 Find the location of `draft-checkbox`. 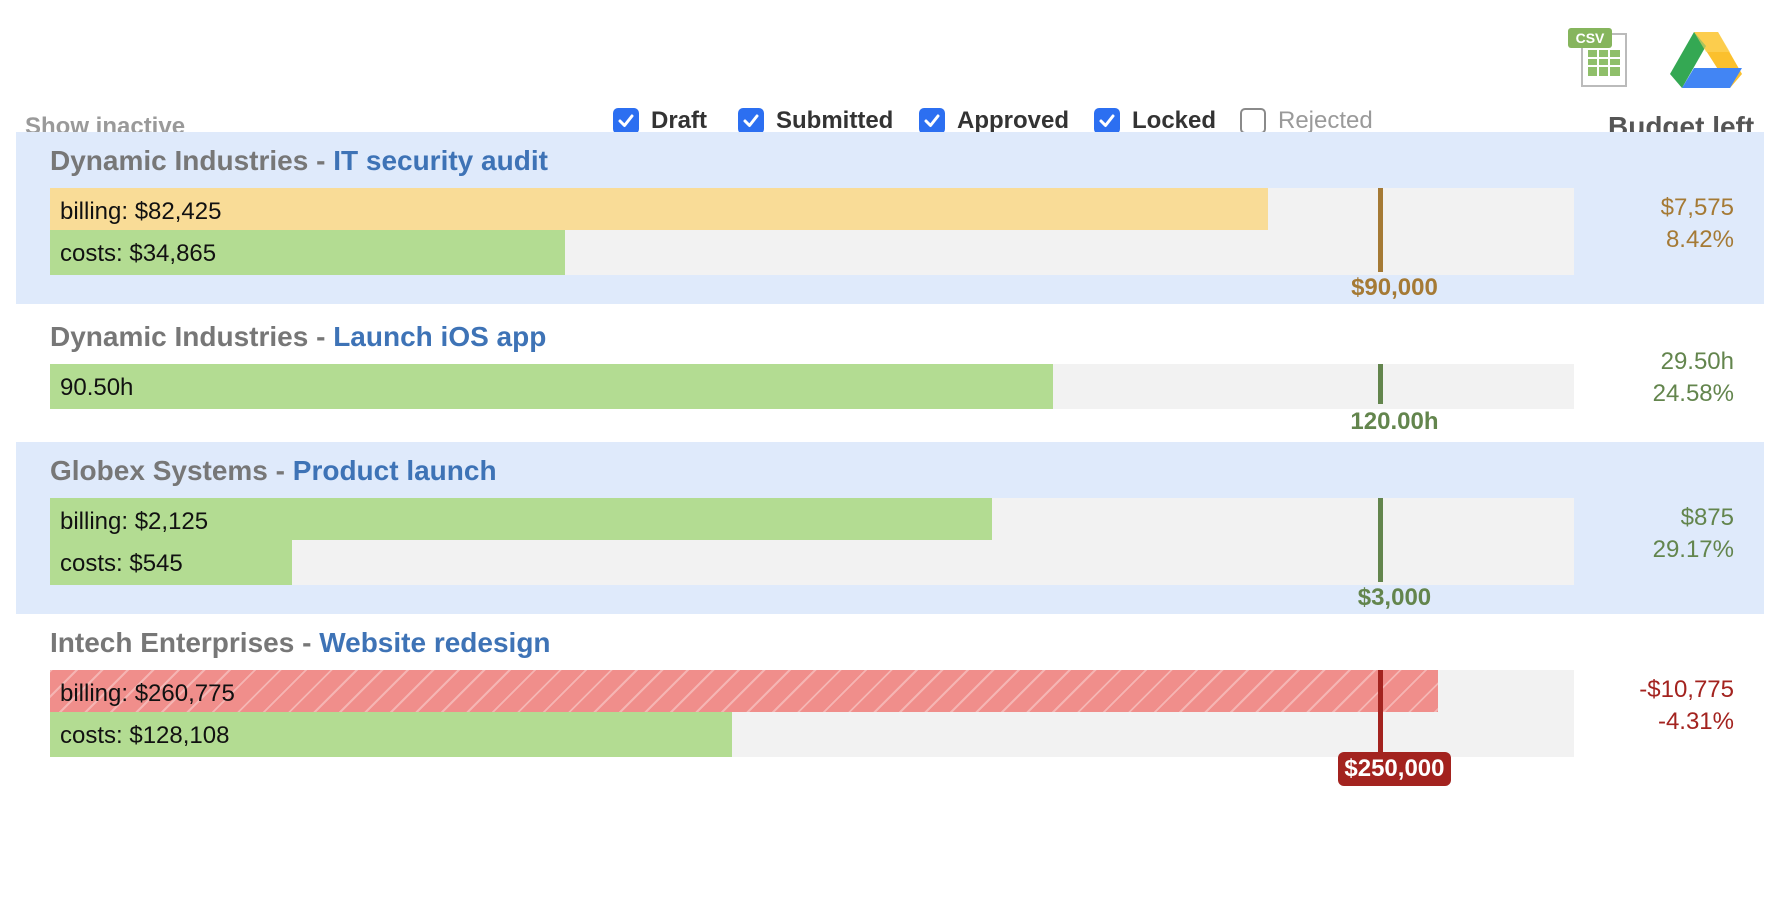

draft-checkbox is located at coordinates (626, 121).